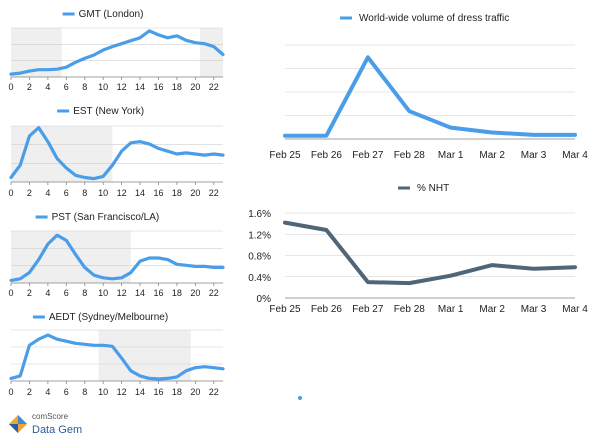 The width and height of the screenshot is (600, 447). What do you see at coordinates (57, 430) in the screenshot?
I see `logo-product-text: Data Gem` at bounding box center [57, 430].